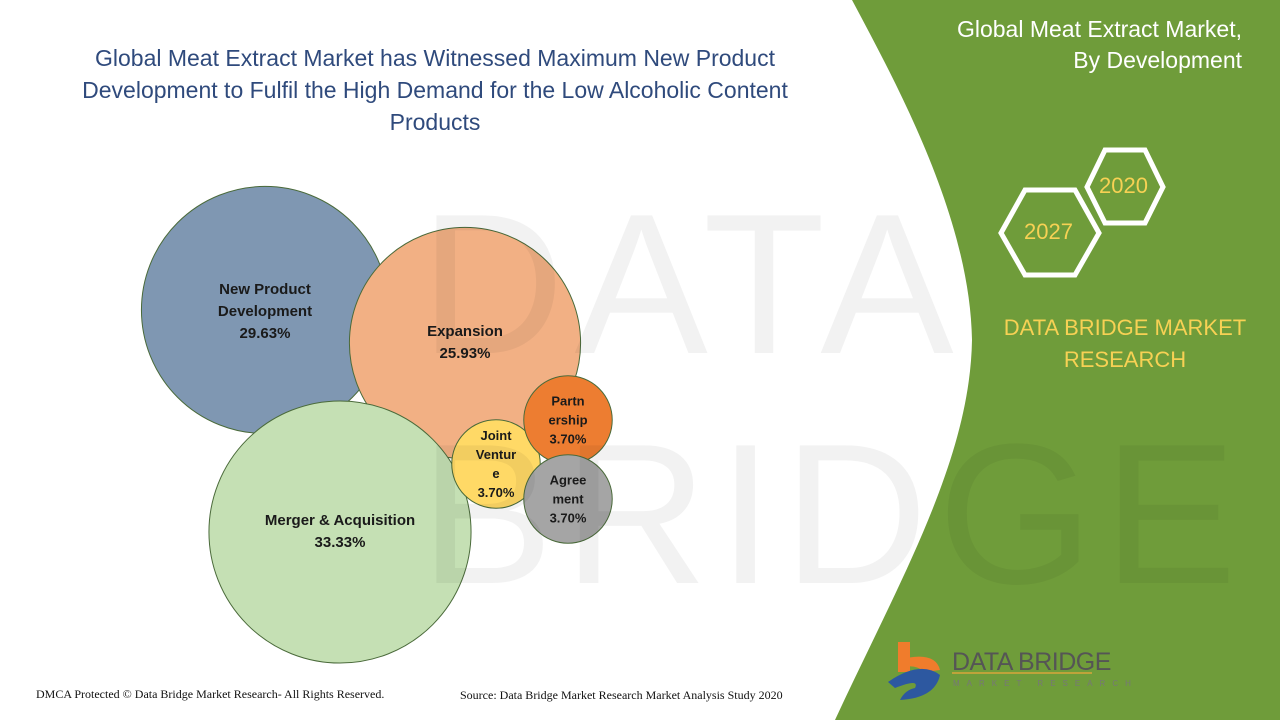 The image size is (1280, 720). I want to click on logo-icon, so click(990, 671).